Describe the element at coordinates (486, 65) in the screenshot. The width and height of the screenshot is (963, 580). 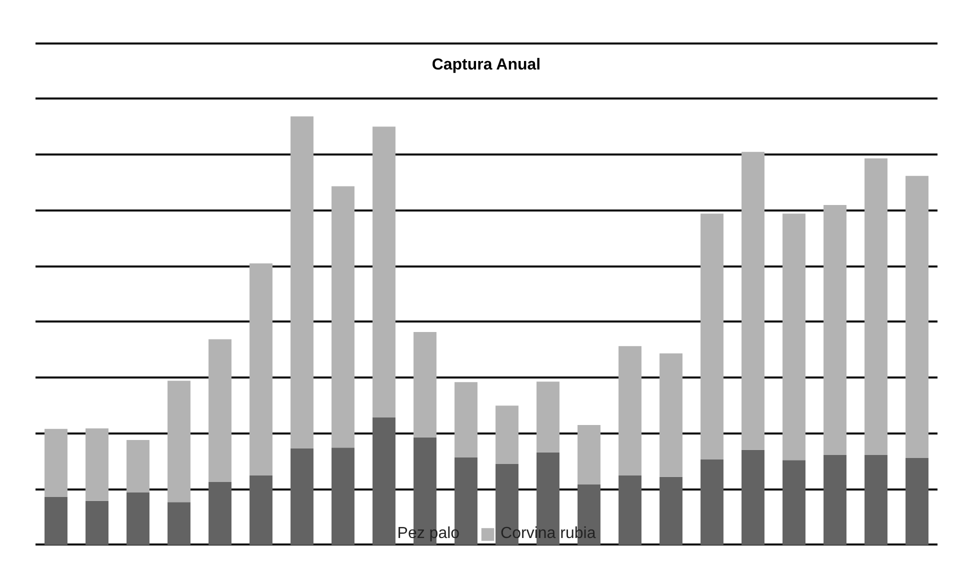
I see `chart-title: Captura Anual` at that location.